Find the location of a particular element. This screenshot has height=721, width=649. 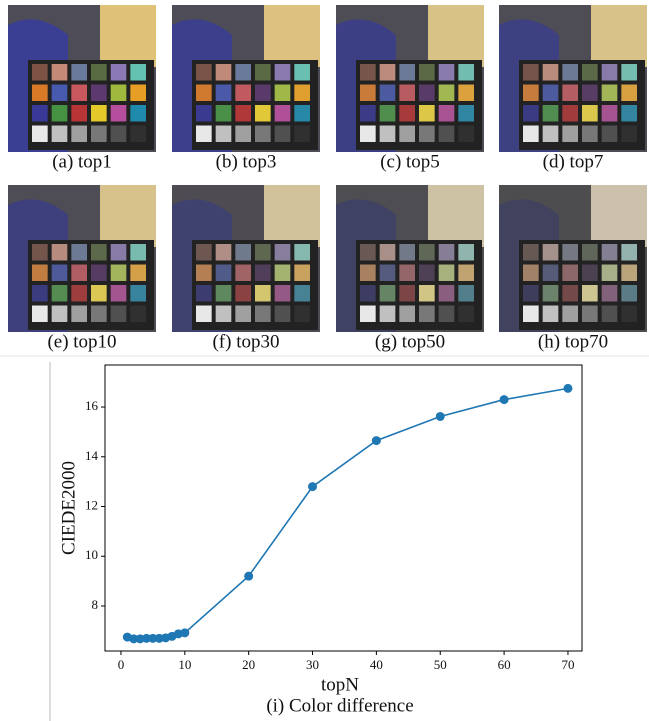

x-tick-label: 50 is located at coordinates (440, 664).